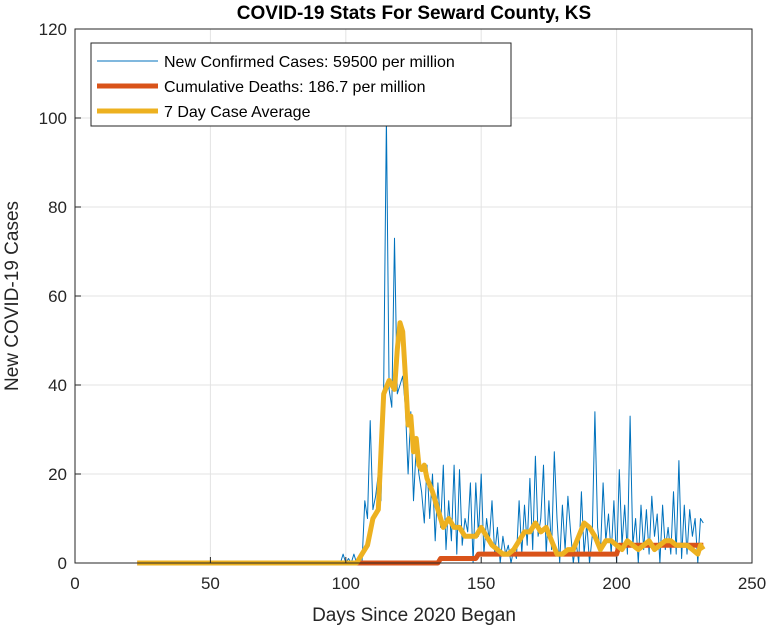  I want to click on y-axis-label: New COVID-19 Cases, so click(12, 296).